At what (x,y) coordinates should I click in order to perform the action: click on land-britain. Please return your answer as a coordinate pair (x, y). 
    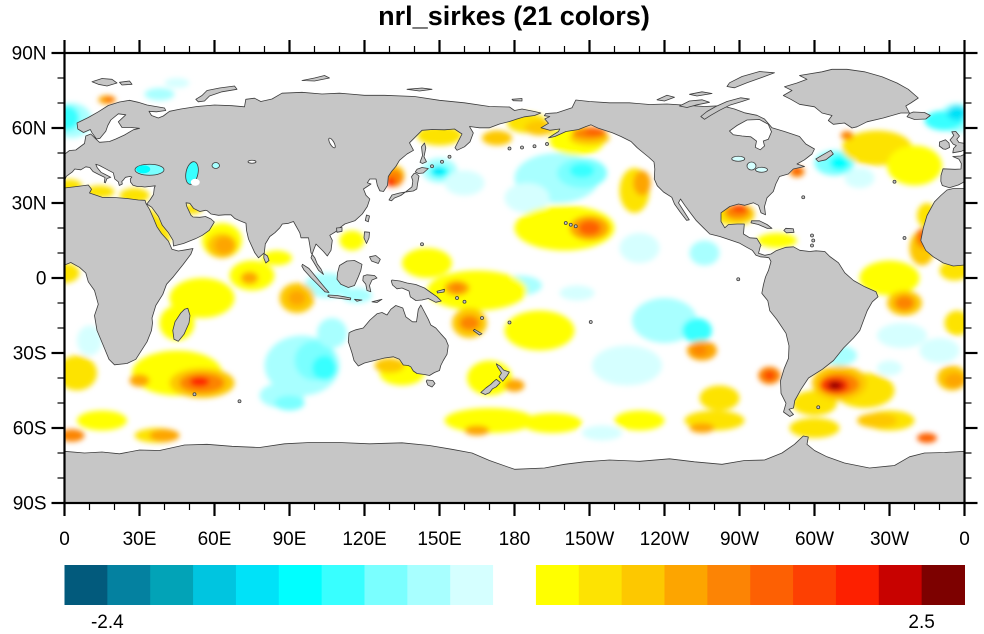
    Looking at the image, I should click on (957, 142).